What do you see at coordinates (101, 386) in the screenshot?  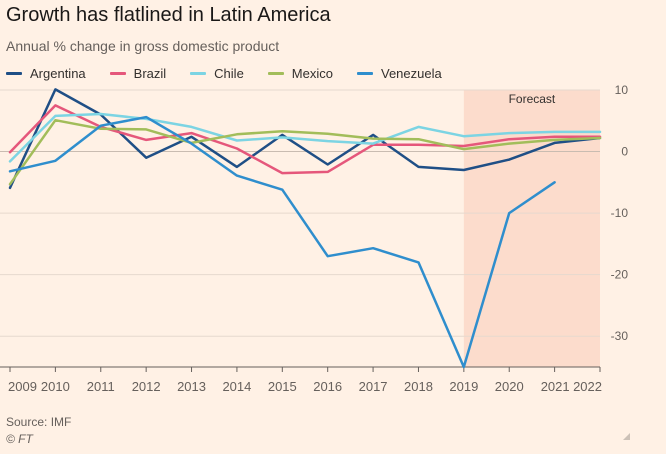 I see `x-tick-label: 2011` at bounding box center [101, 386].